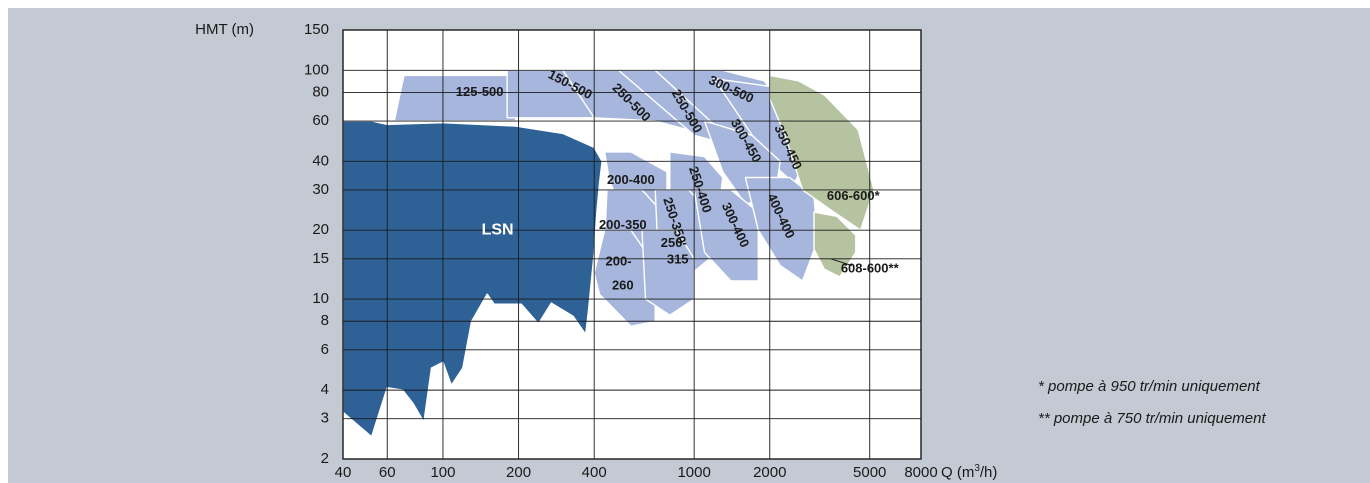 The height and width of the screenshot is (483, 1370). I want to click on region-label-7: 200-400, so click(631, 179).